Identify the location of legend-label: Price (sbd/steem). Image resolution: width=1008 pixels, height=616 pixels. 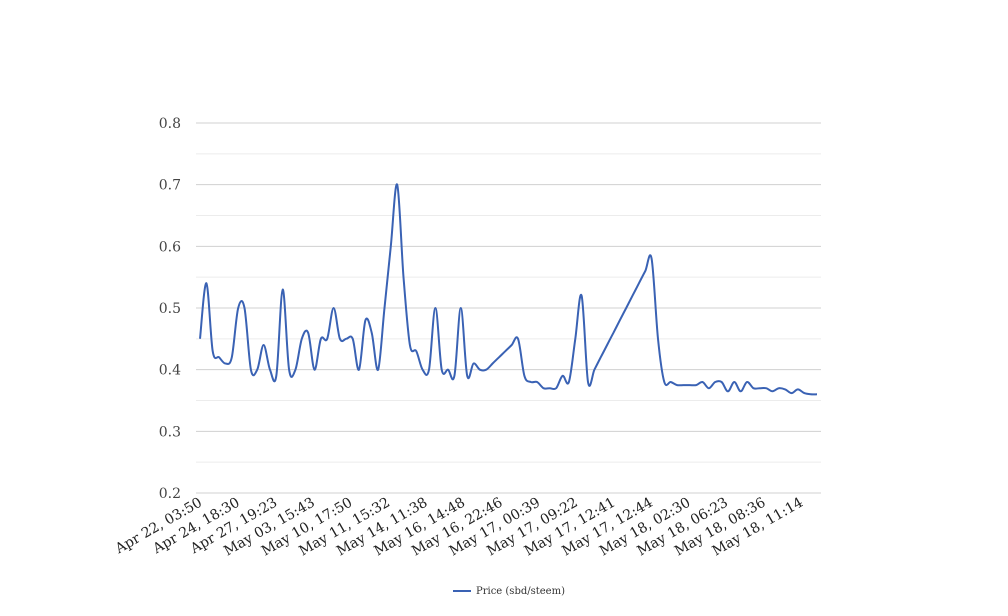
(520, 591).